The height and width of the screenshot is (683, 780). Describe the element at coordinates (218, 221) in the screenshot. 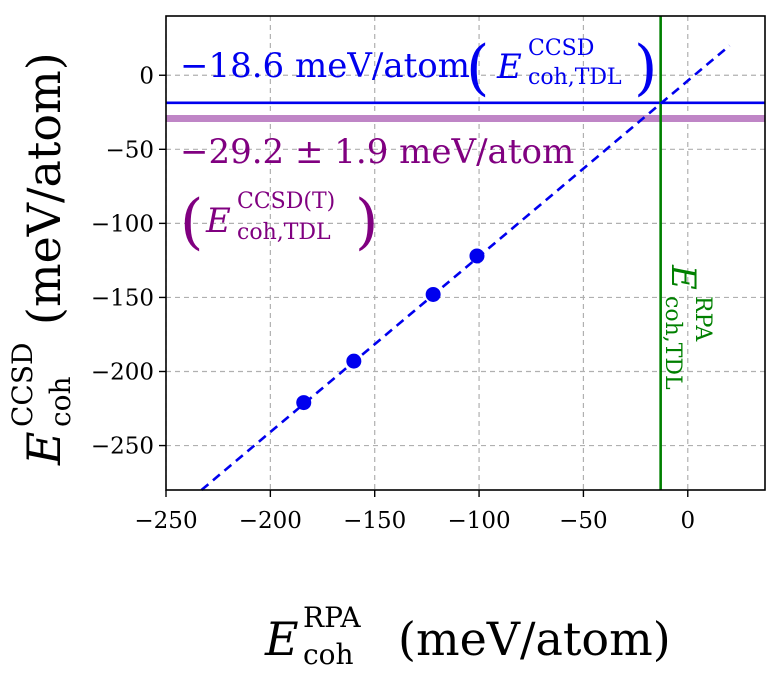

I see `annotation-ccsdt-symbol: E` at that location.